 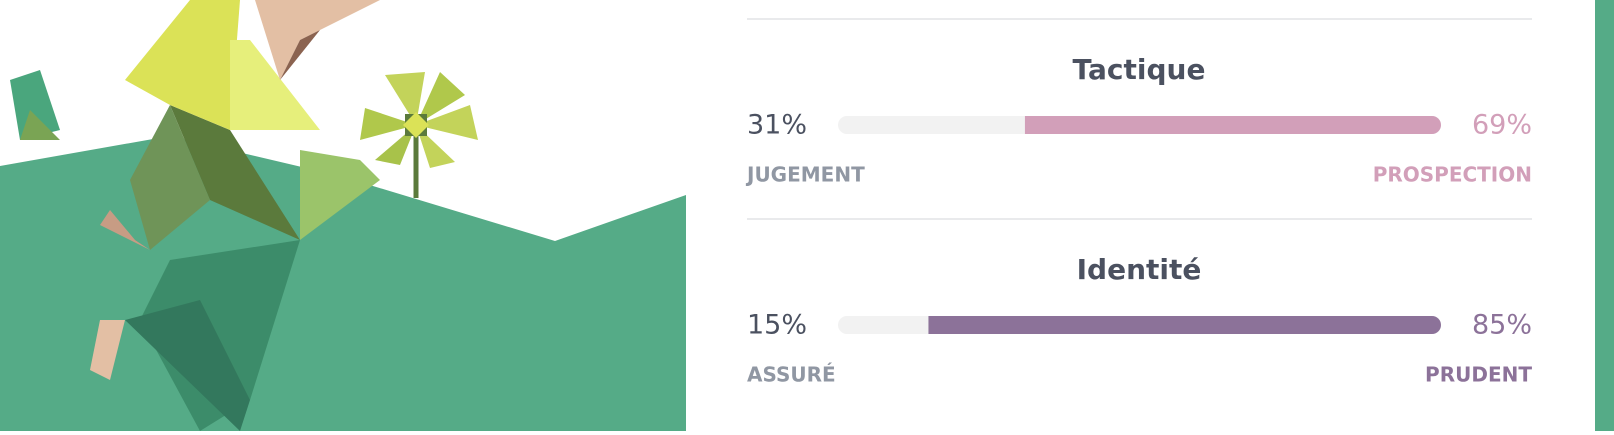 What do you see at coordinates (1139, 269) in the screenshot?
I see `trait-title: Identité` at bounding box center [1139, 269].